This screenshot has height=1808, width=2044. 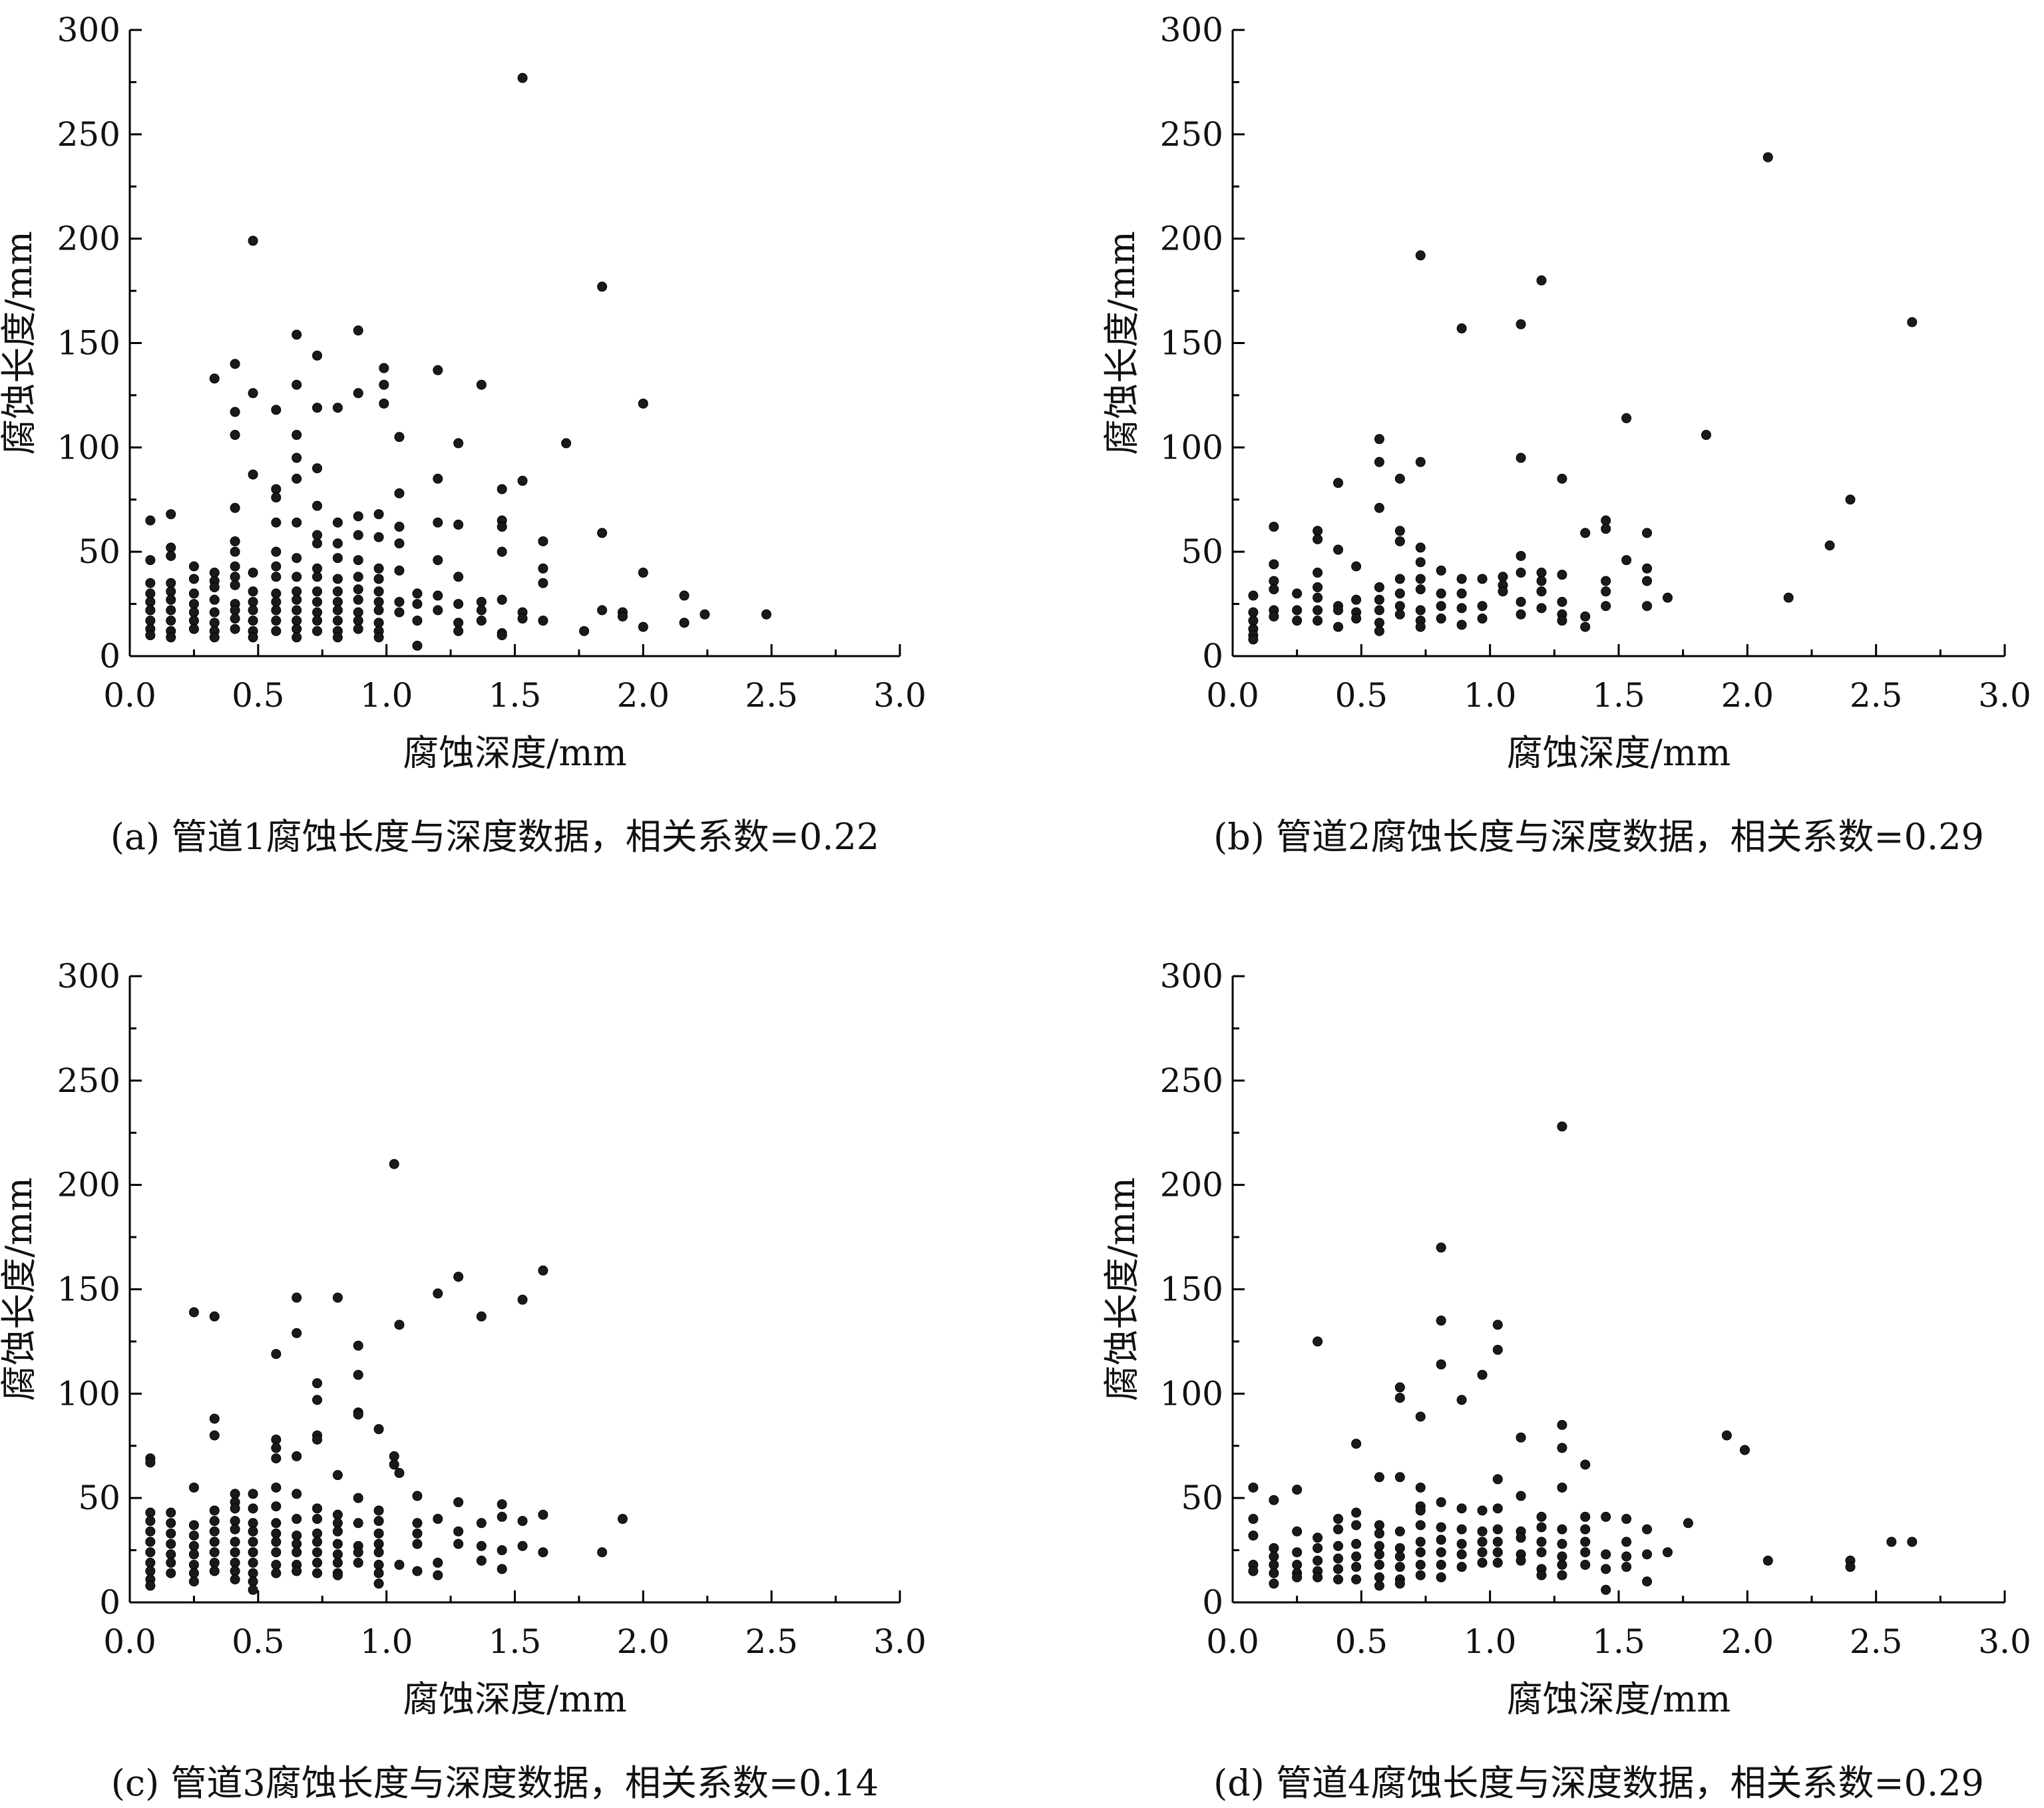 I want to click on x-axis-label: 腐蚀深度/mm, so click(x=515, y=1699).